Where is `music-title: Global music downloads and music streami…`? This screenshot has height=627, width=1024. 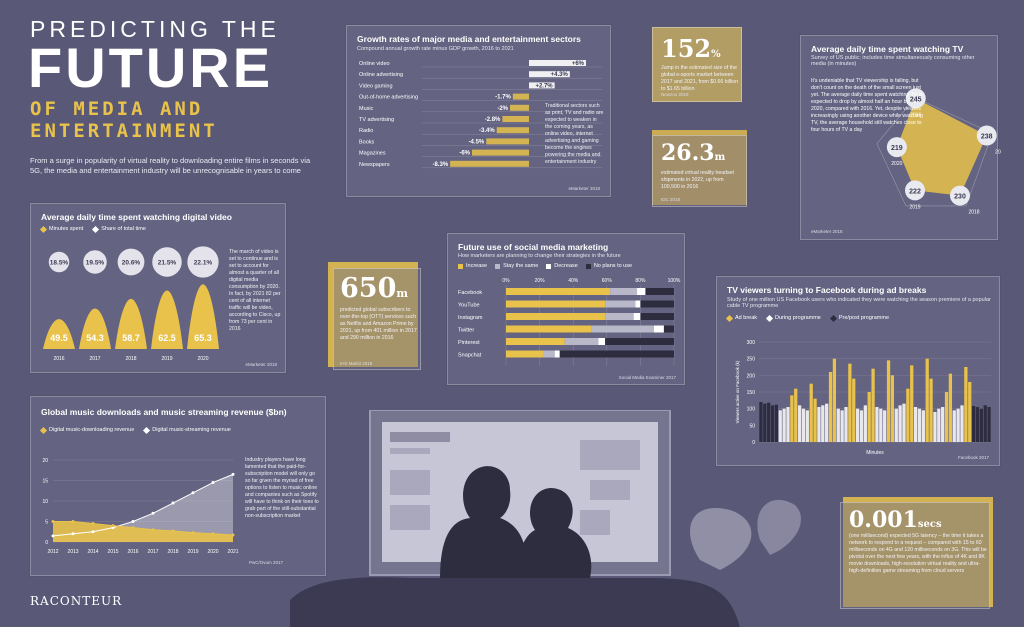 music-title: Global music downloads and music streami… is located at coordinates (164, 412).